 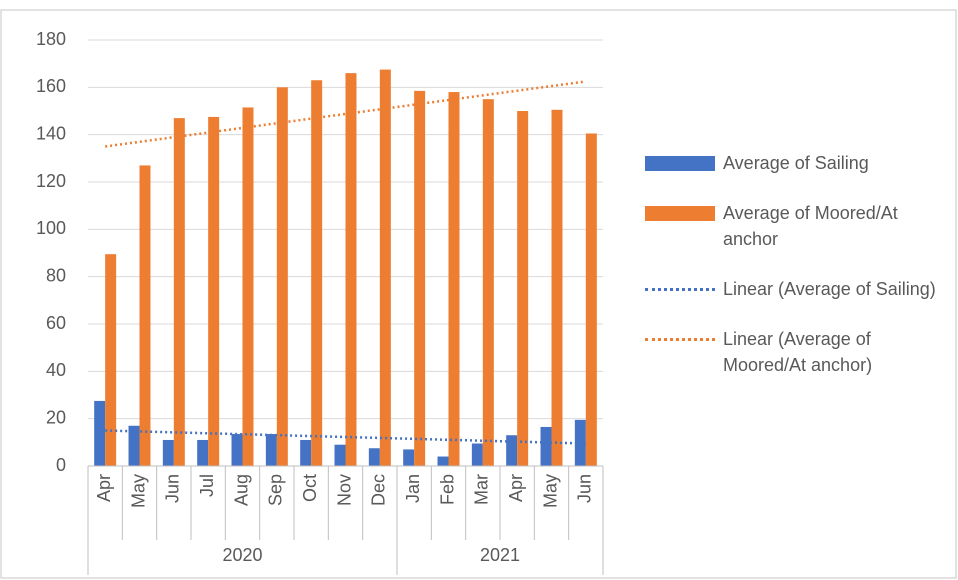 I want to click on y-tick-label: 60, so click(x=56, y=323).